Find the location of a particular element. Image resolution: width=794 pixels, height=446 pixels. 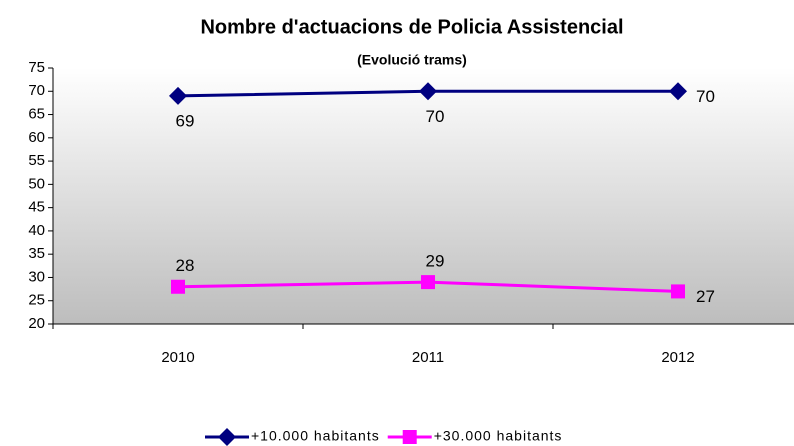

data-label: 27 is located at coordinates (705, 296).